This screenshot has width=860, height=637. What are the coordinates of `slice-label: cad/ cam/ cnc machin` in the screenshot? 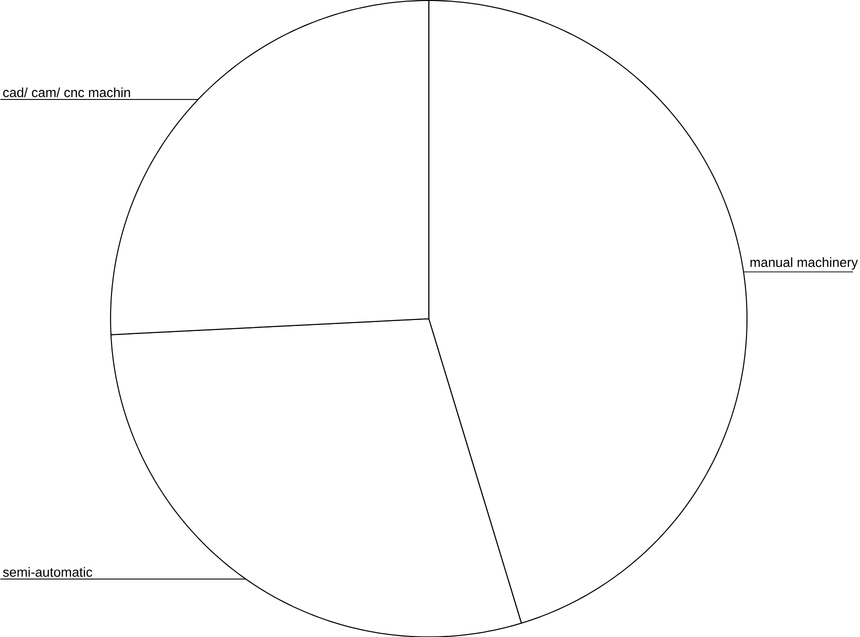 It's located at (66, 92).